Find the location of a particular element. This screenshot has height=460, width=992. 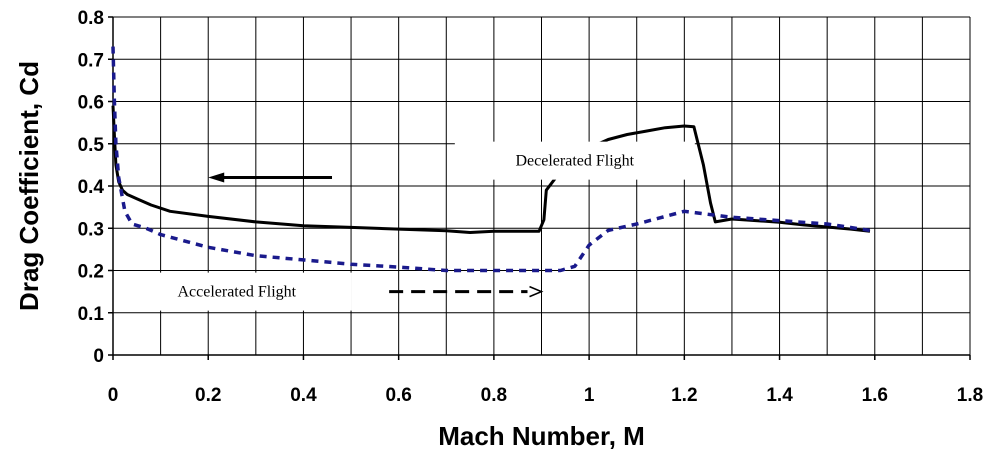

y-tick-label: 0.4 is located at coordinates (91, 187).